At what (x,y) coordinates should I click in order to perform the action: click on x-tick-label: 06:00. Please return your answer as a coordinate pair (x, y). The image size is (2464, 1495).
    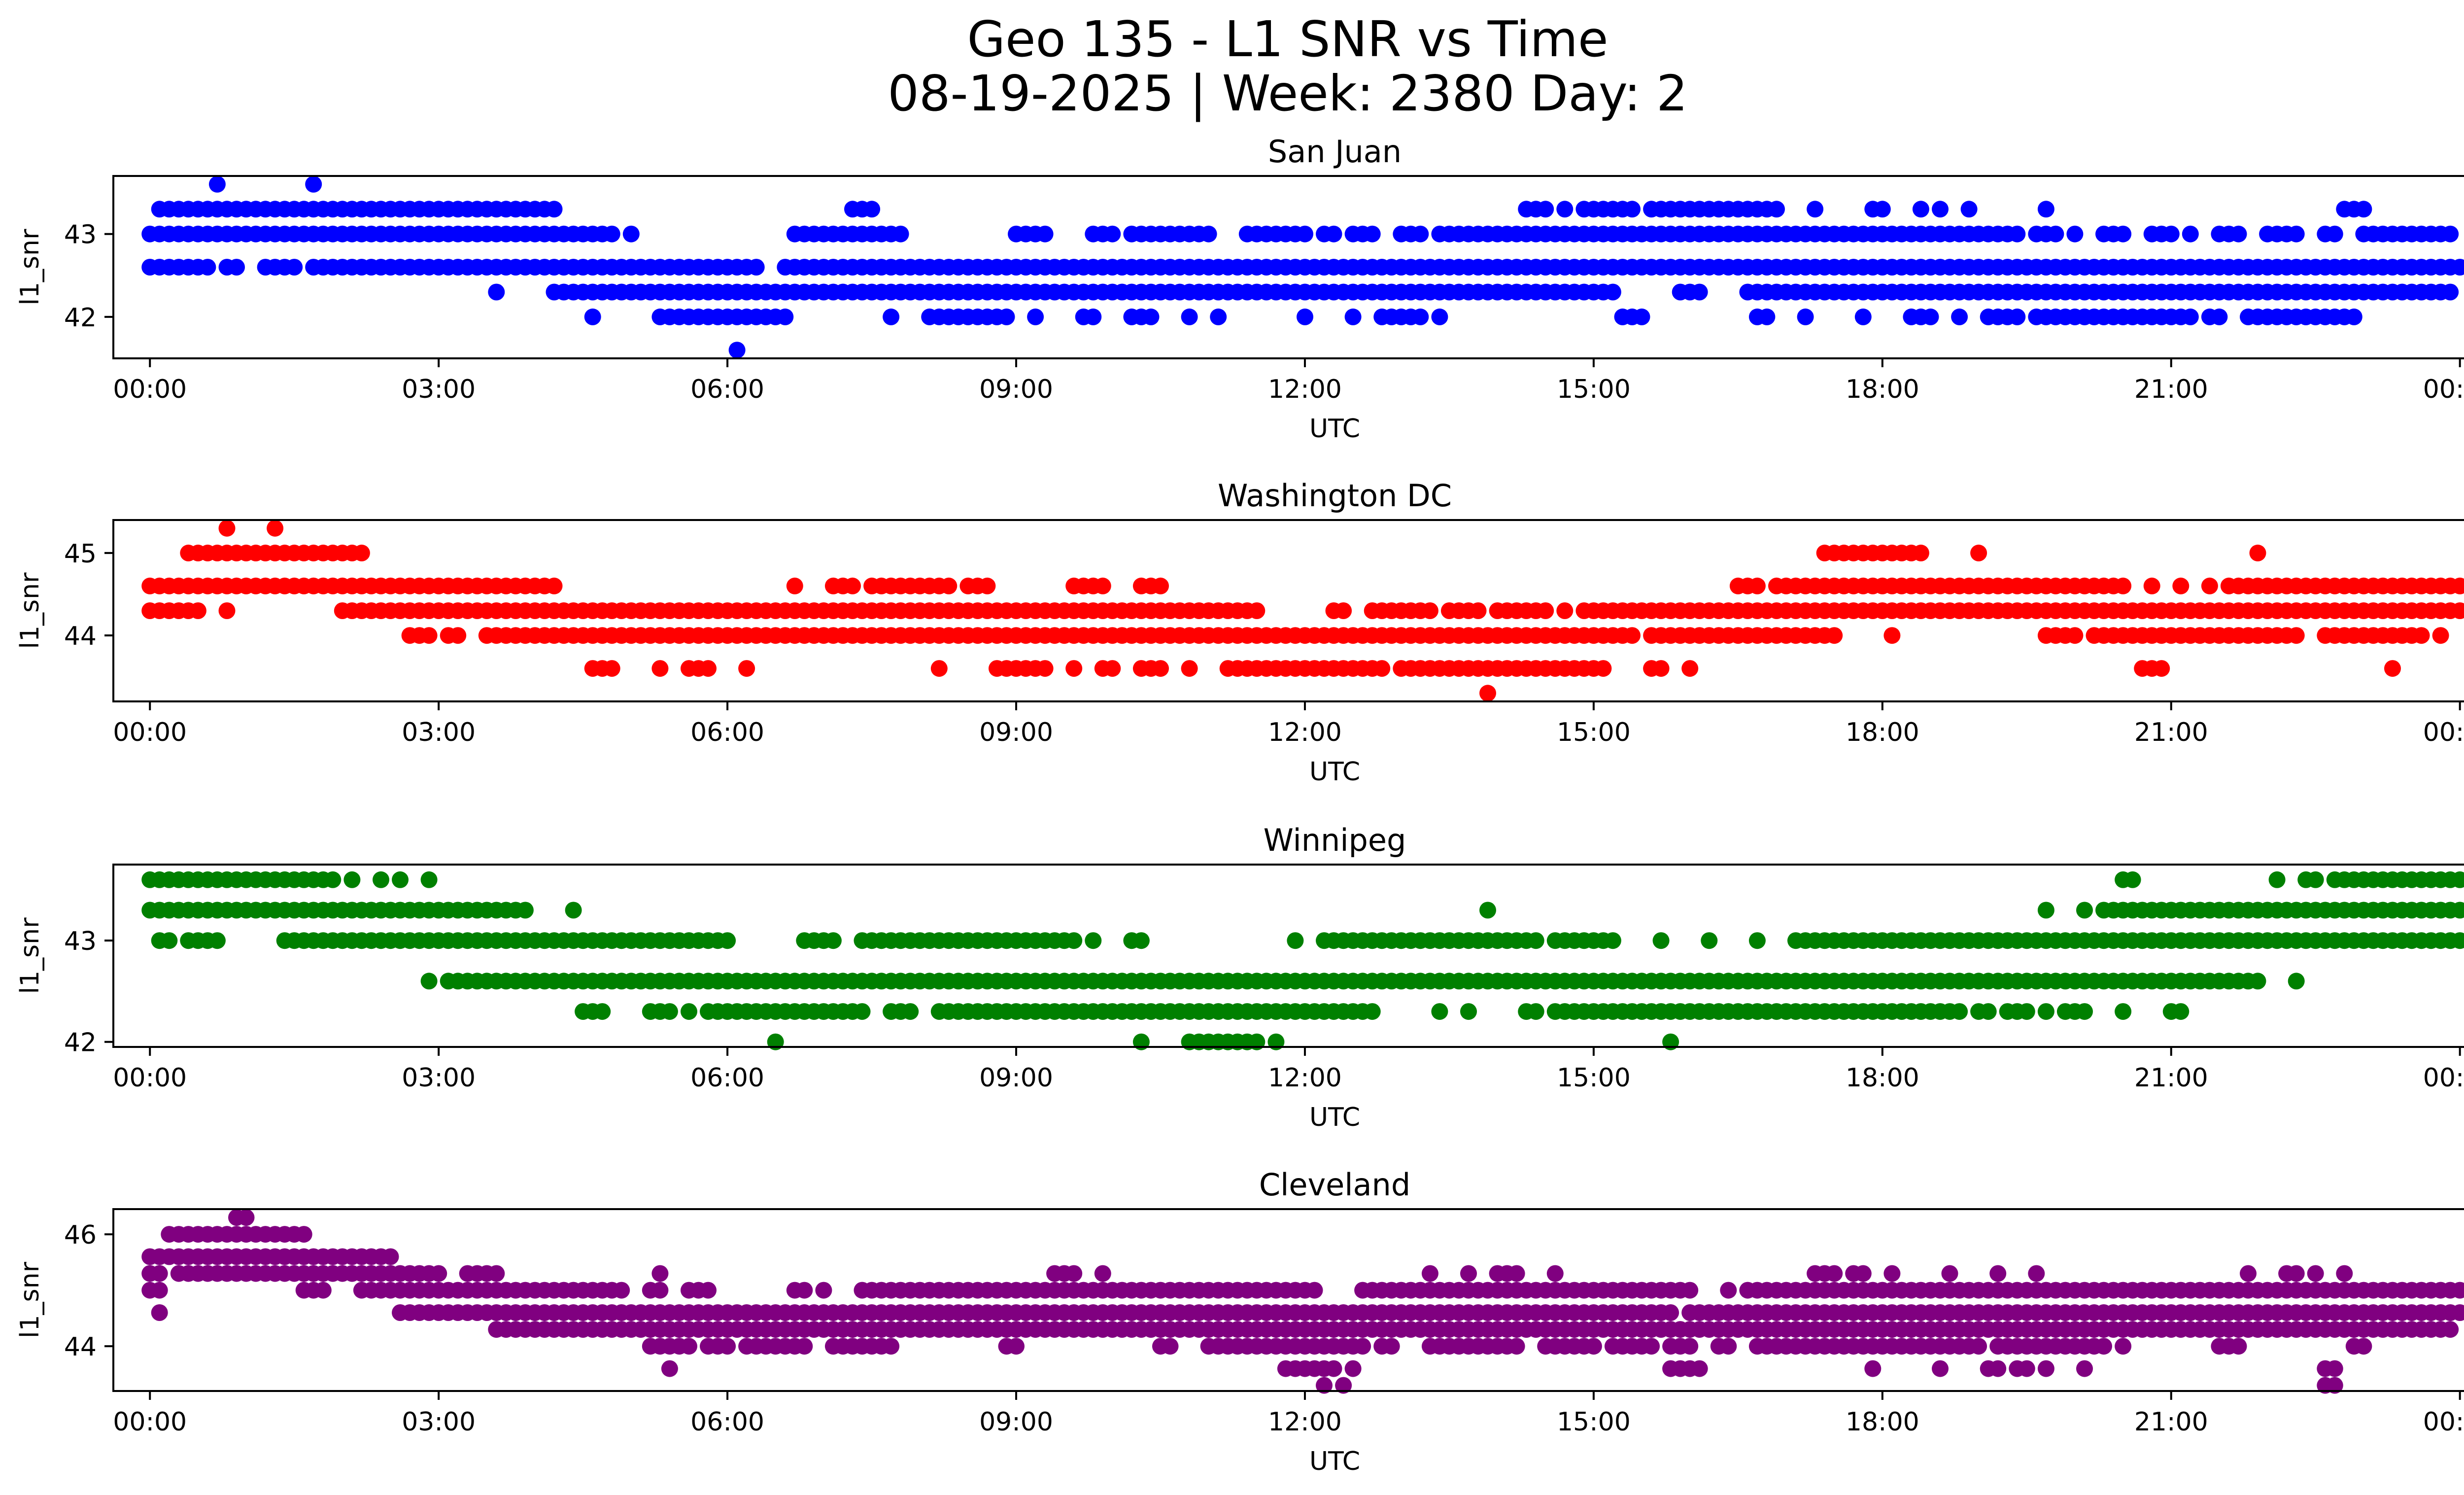
    Looking at the image, I should click on (727, 1078).